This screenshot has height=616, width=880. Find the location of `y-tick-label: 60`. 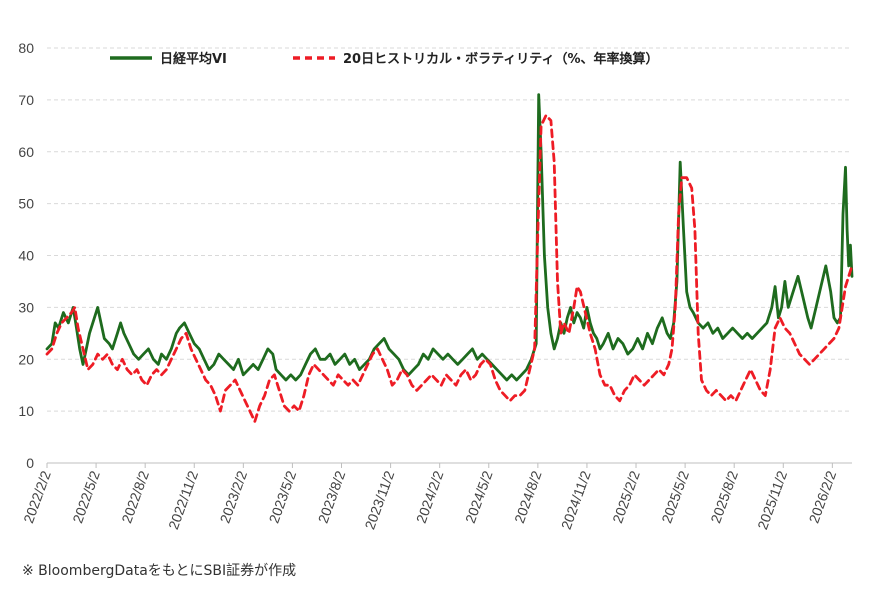

y-tick-label: 60 is located at coordinates (26, 152).